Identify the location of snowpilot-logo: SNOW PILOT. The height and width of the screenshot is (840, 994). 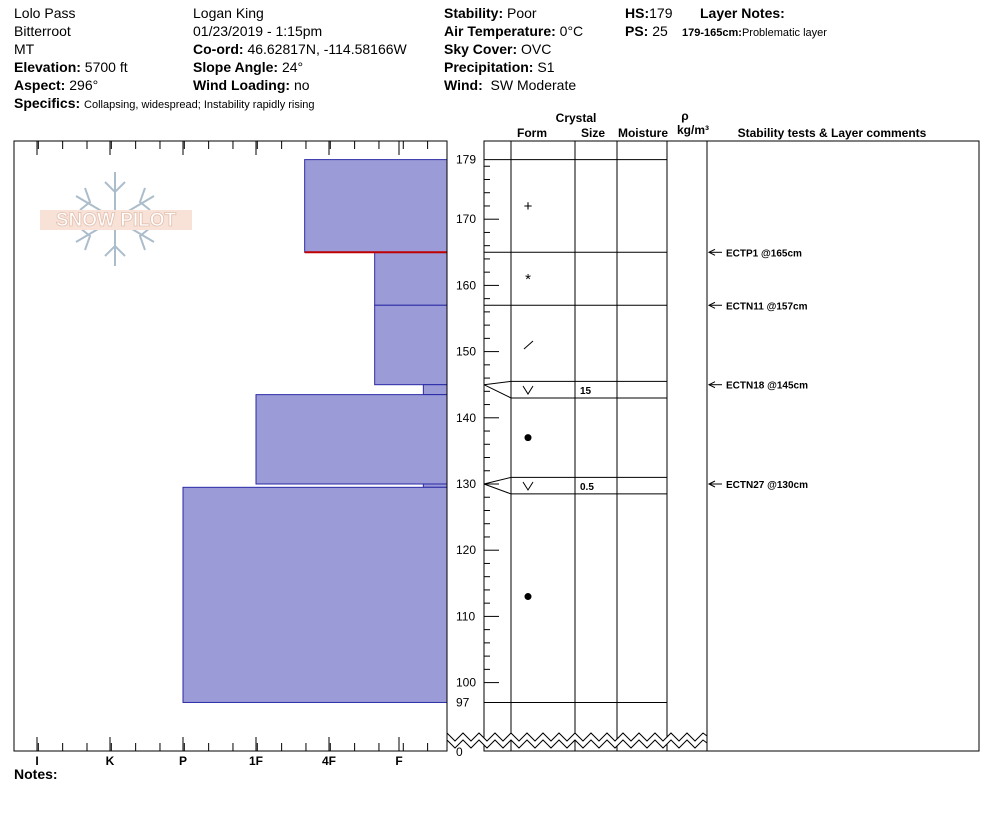
(116, 219).